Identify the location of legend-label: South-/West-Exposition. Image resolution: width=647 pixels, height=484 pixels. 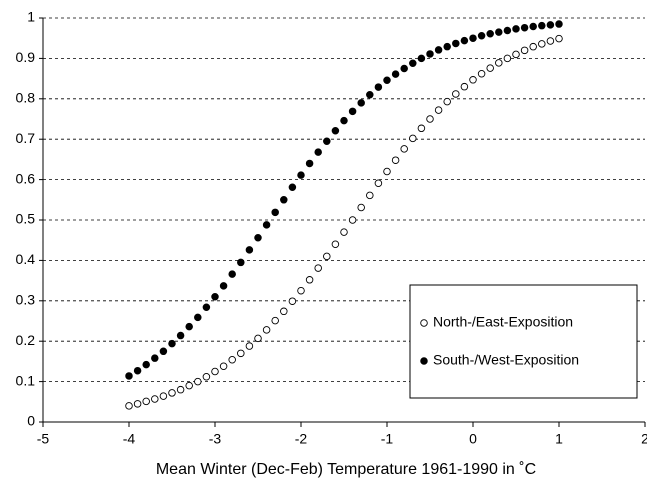
(506, 360).